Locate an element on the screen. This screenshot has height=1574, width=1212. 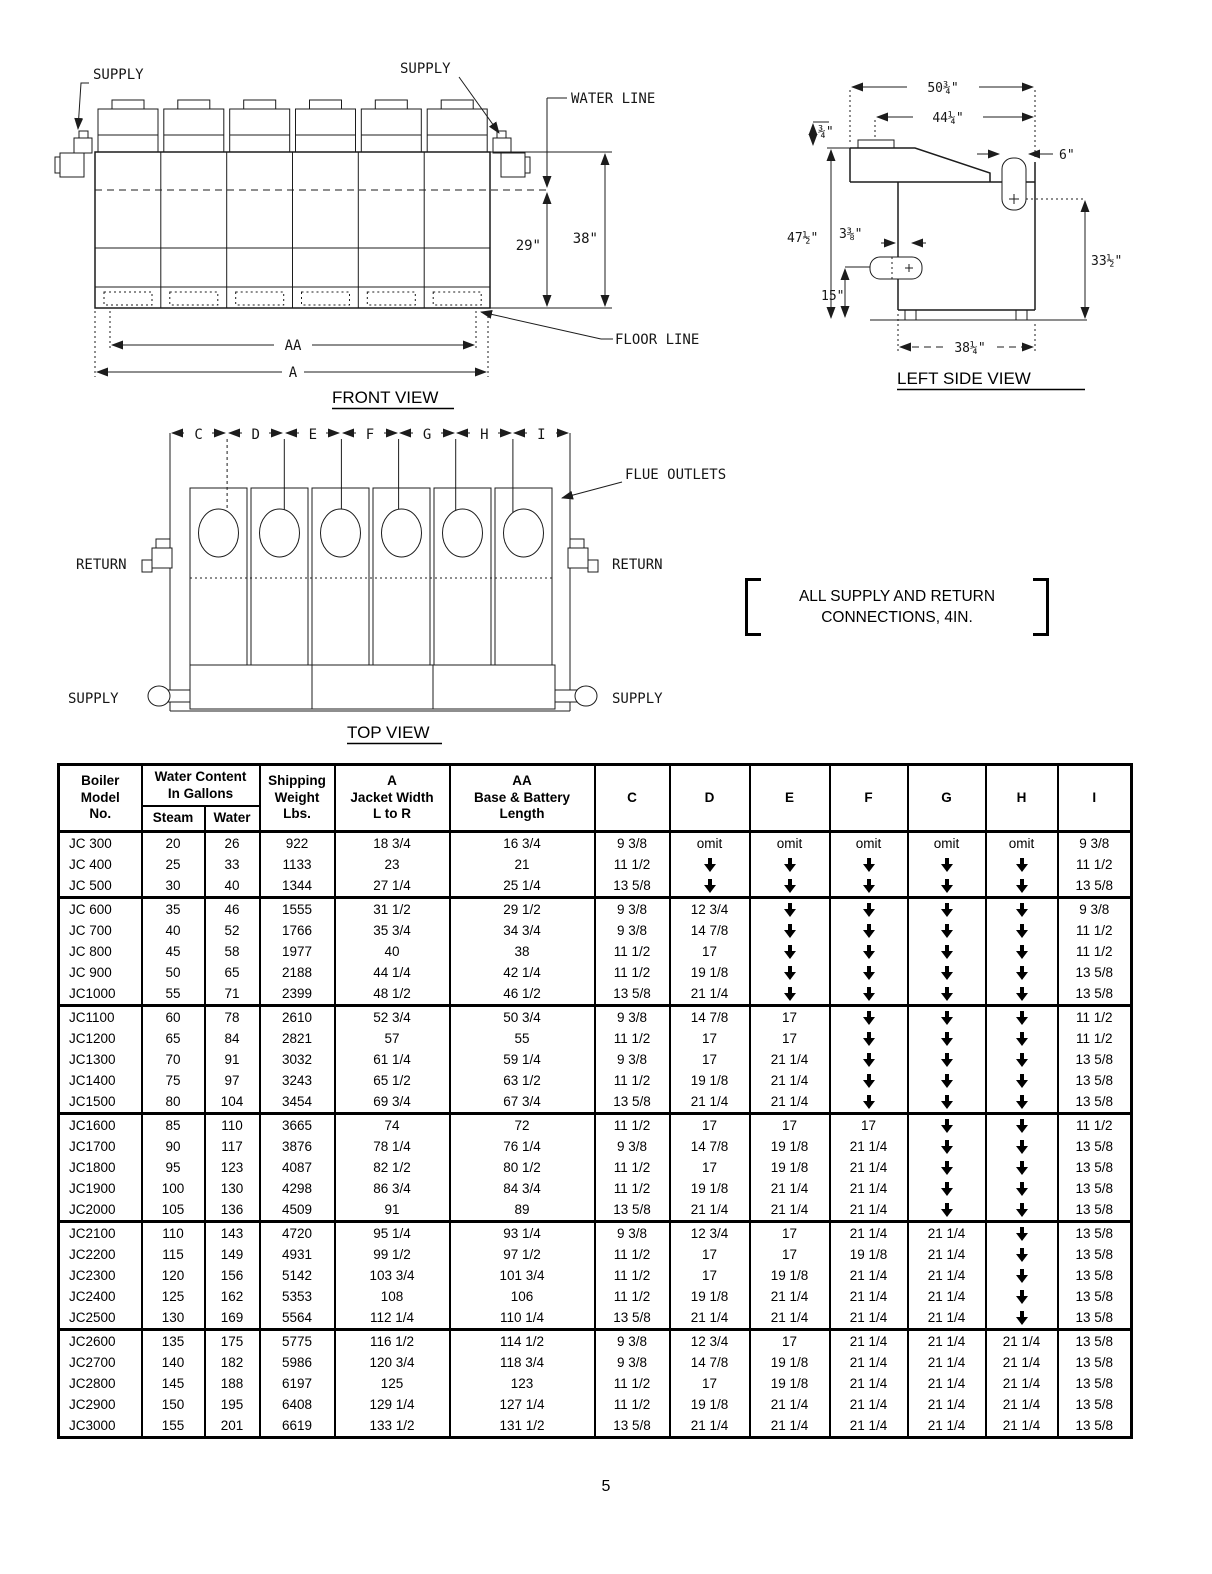
spec-cell: 61 1/4 is located at coordinates (392, 1059).